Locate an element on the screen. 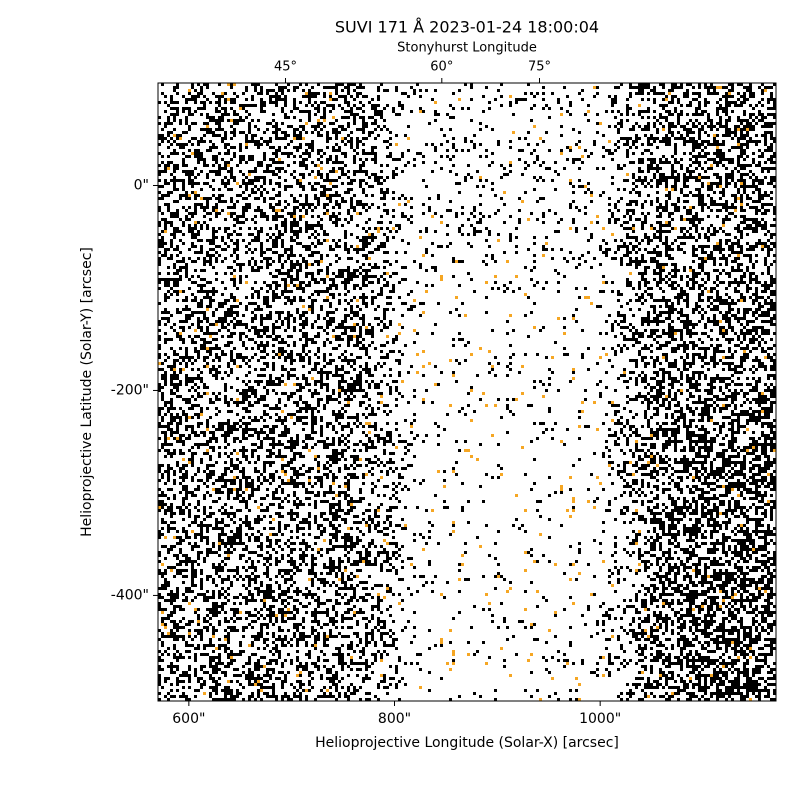 The image size is (800, 800). x2-tick-label: 75° is located at coordinates (539, 67).